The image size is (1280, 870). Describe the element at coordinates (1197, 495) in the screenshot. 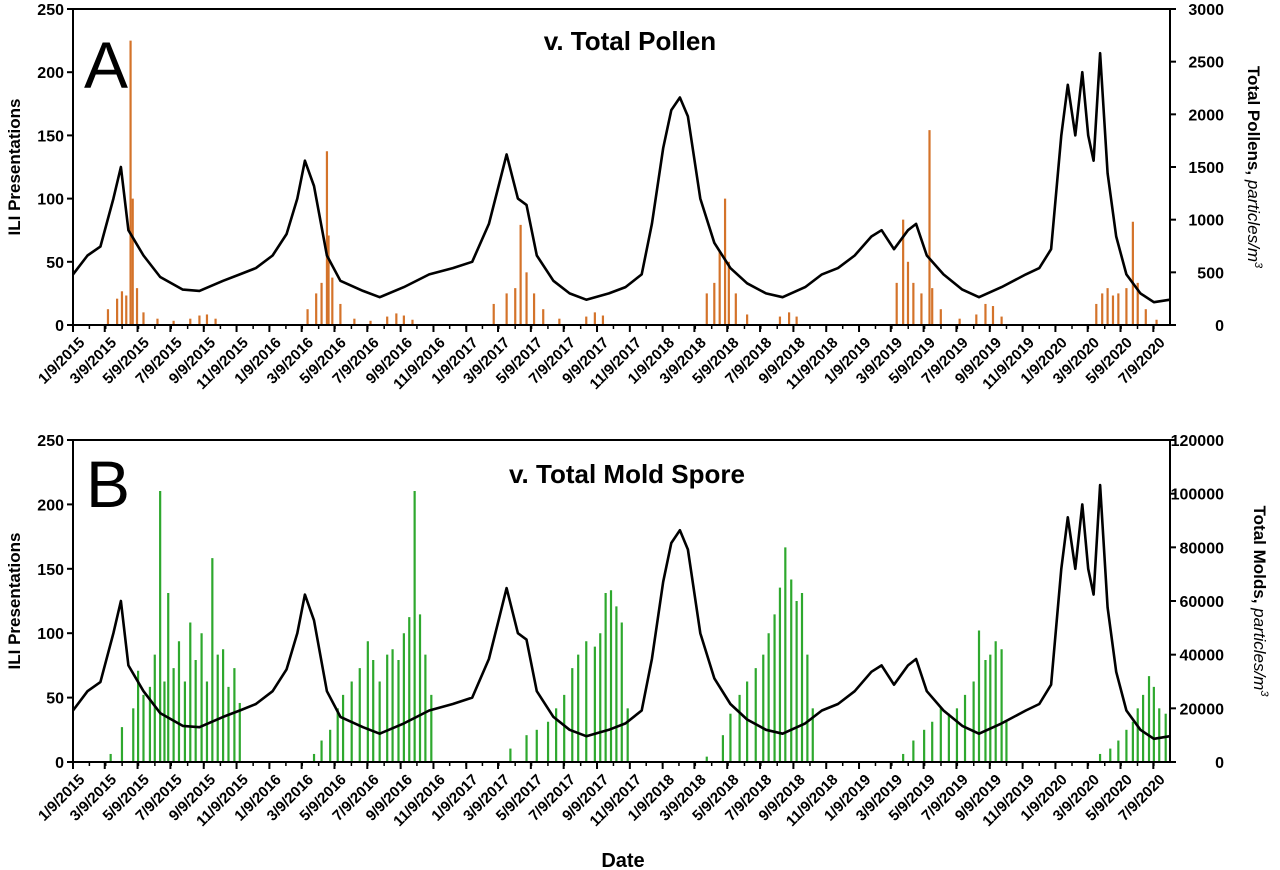

I see `y-right-tick-label: 100000` at that location.